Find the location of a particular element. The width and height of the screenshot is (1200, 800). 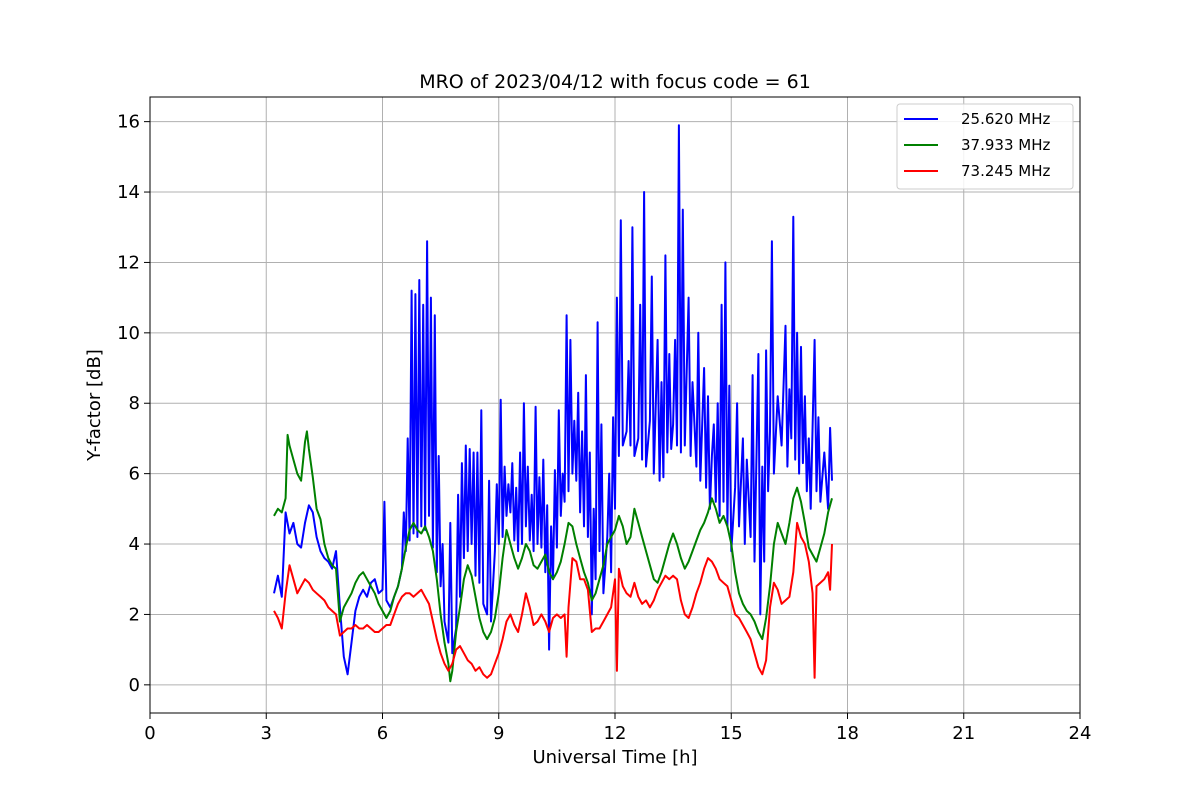

y-tick-label: 10 is located at coordinates (128, 333).